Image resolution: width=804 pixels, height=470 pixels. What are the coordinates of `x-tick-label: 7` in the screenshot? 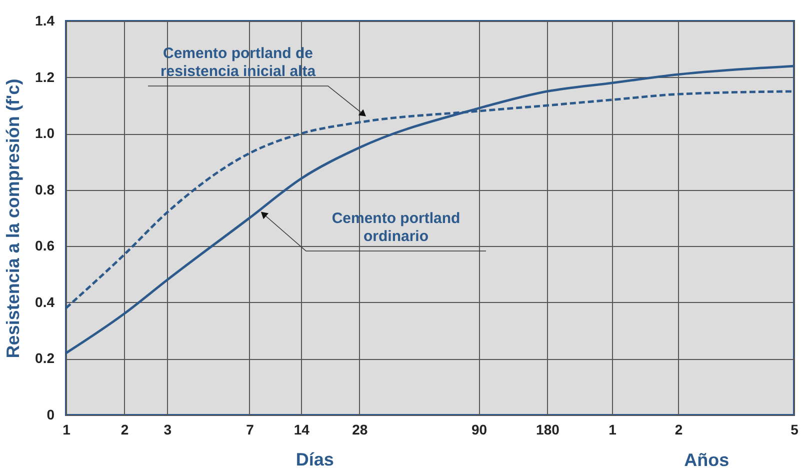 It's located at (250, 430).